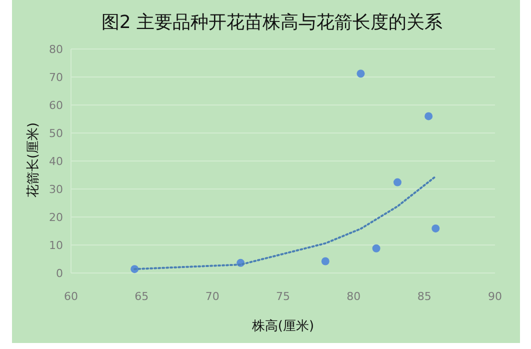 Image resolution: width=531 pixels, height=349 pixels. Describe the element at coordinates (141, 296) in the screenshot. I see `x-tick-label: 65` at that location.